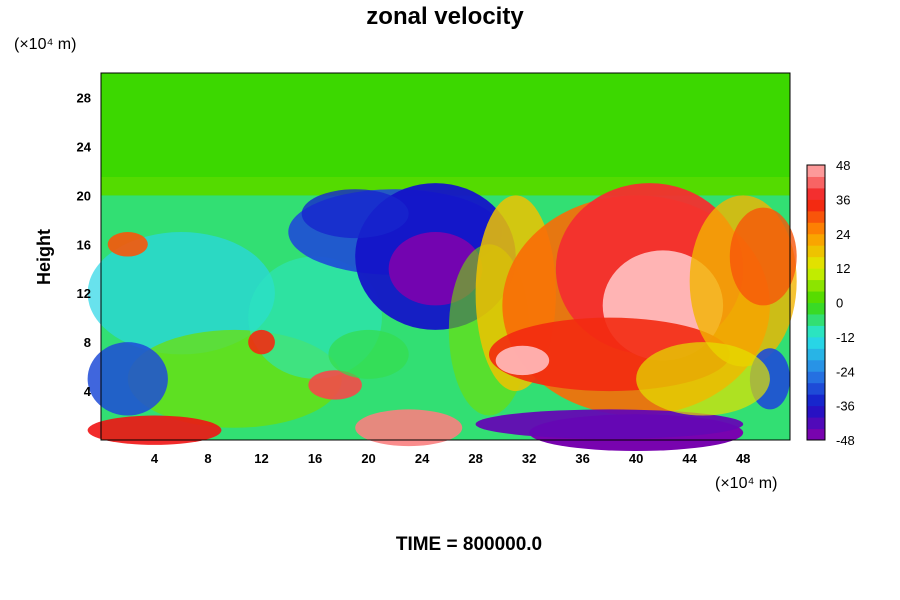 The height and width of the screenshot is (600, 900). What do you see at coordinates (843, 199) in the screenshot?
I see `colorbar-tick-label: 36` at bounding box center [843, 199].